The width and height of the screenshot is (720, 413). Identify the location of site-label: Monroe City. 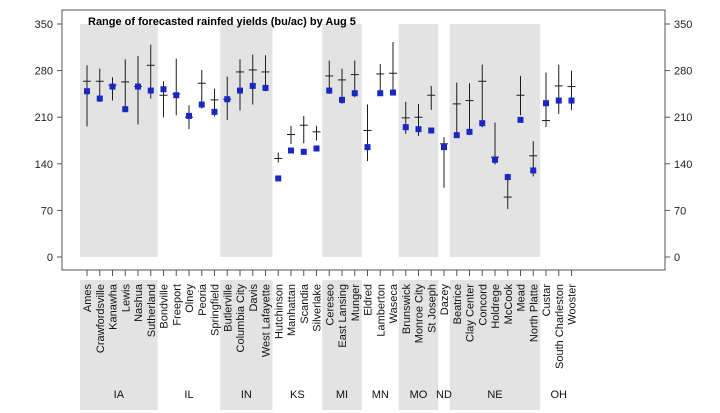
(420, 314).